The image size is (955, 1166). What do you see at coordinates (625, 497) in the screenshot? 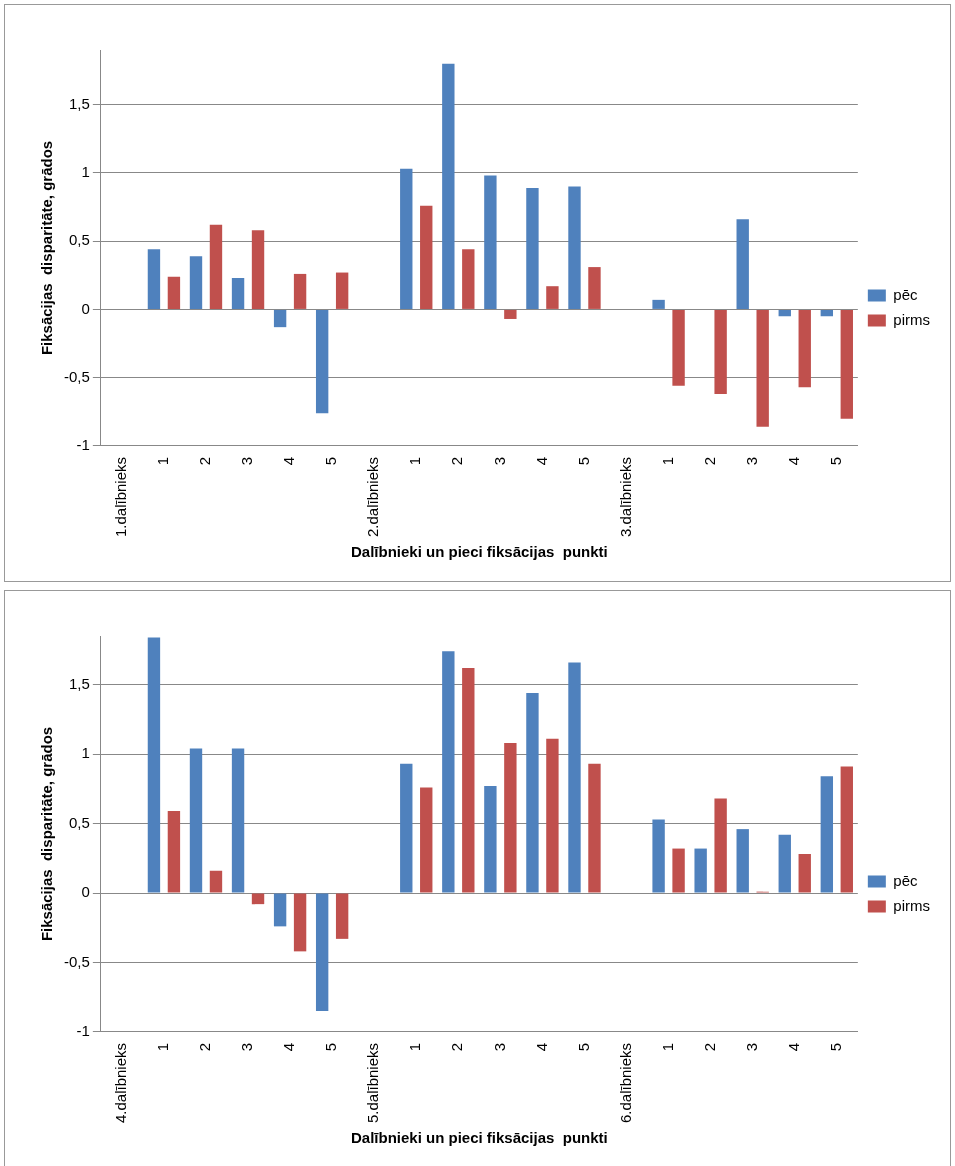
I see `x-tick-label: 3.dalībnieks` at bounding box center [625, 497].